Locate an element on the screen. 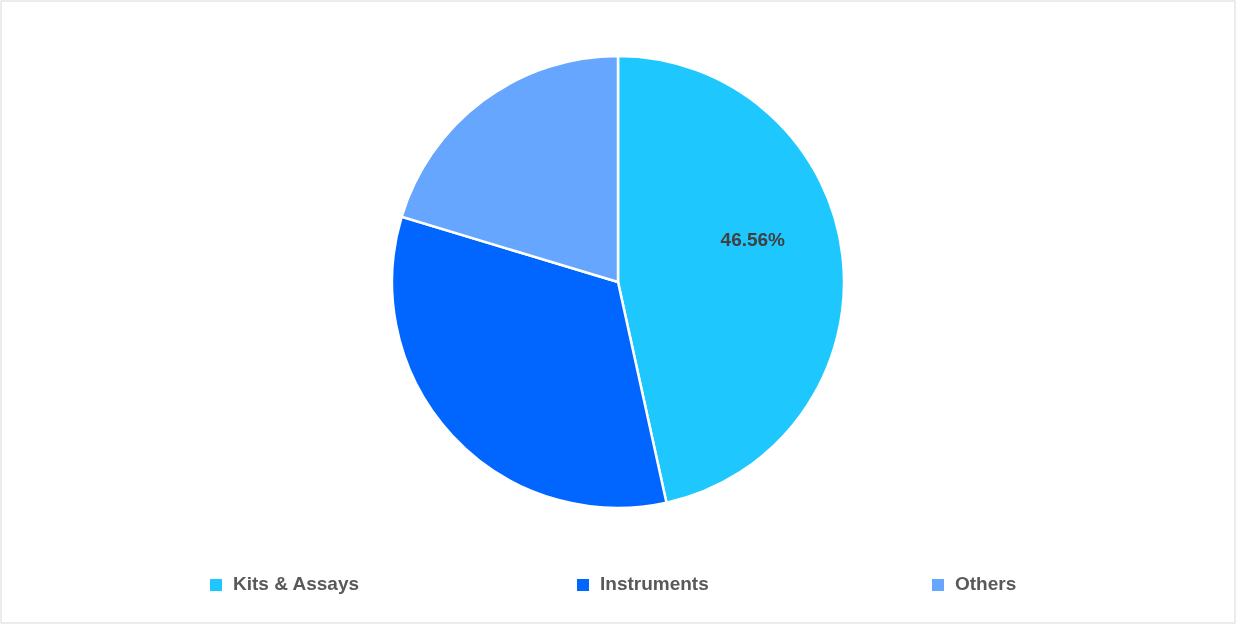 The width and height of the screenshot is (1237, 625). legend-label: Kits & Assays is located at coordinates (296, 584).